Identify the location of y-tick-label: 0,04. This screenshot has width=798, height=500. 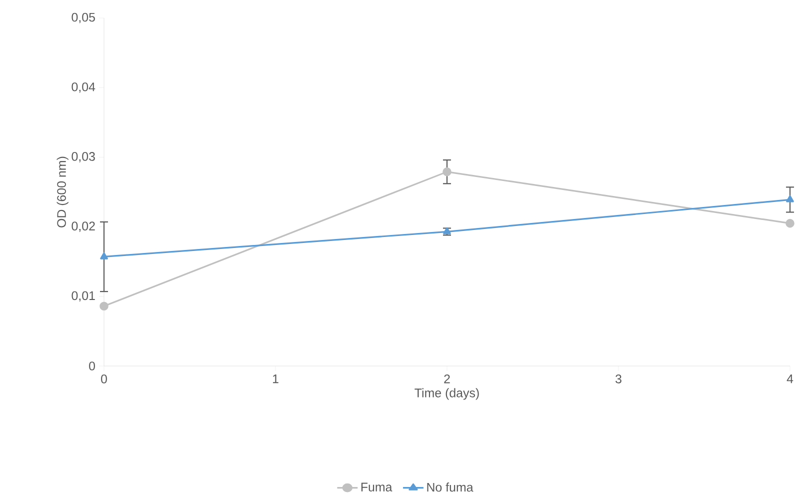
(84, 87).